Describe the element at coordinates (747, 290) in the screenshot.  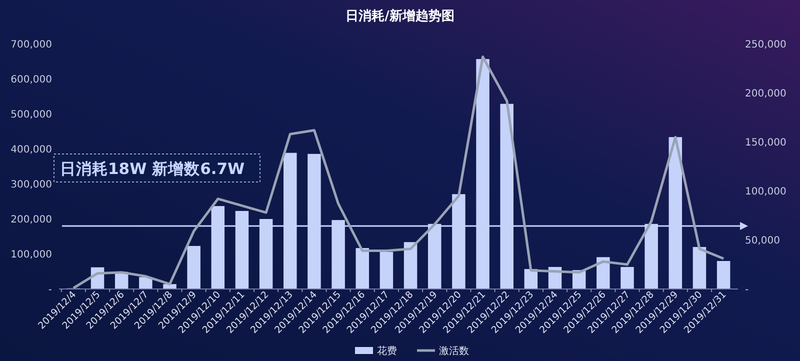
I see `y2-tick-label: -` at that location.